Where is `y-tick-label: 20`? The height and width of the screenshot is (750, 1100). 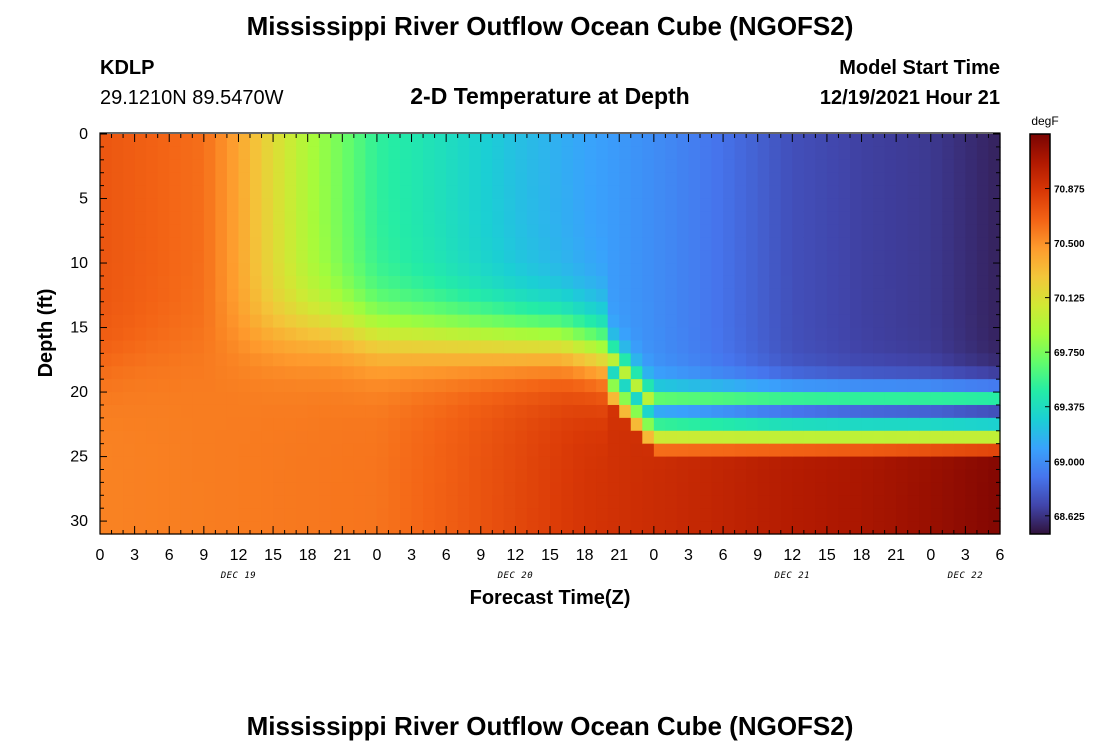 y-tick-label: 20 is located at coordinates (79, 392).